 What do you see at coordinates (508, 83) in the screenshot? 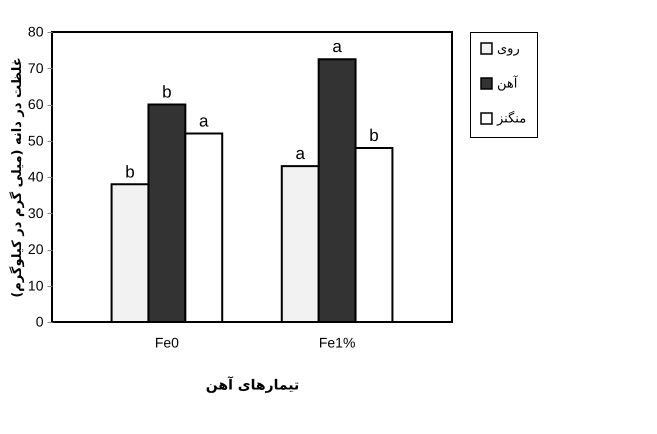
I see `legend-label: آهن` at bounding box center [508, 83].